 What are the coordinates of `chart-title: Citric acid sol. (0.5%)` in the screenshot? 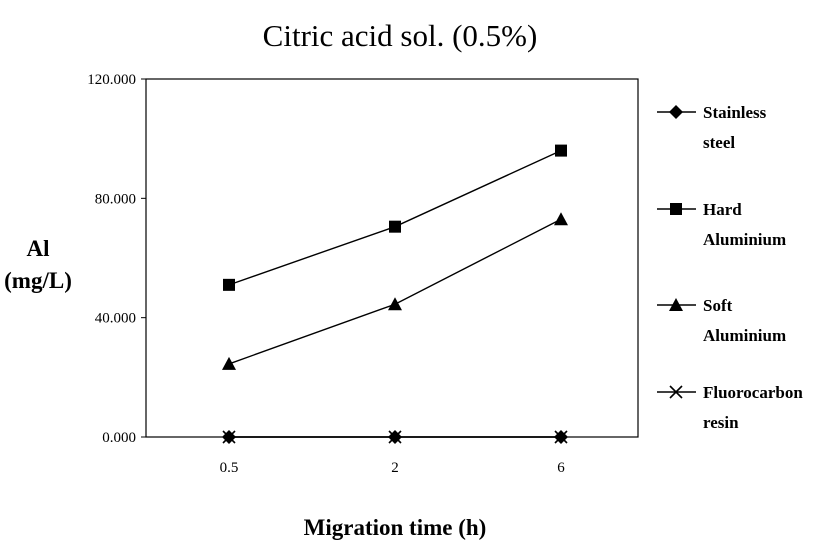 It's located at (400, 35).